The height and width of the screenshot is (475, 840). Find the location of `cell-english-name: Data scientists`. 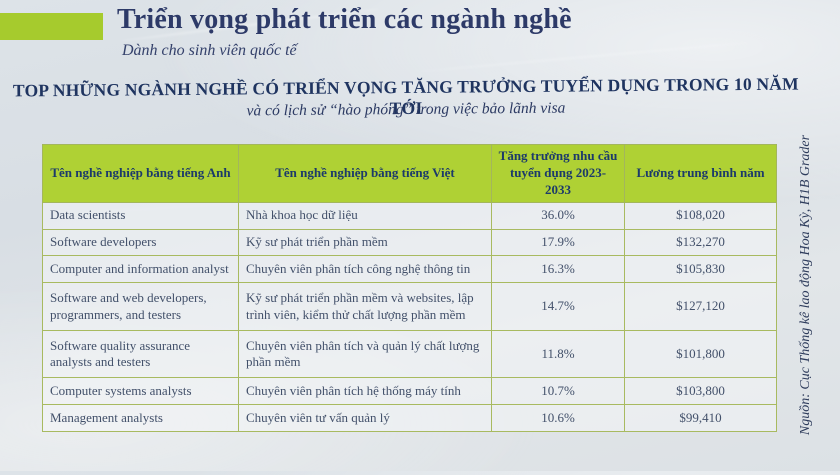

cell-english-name: Data scientists is located at coordinates (140, 215).